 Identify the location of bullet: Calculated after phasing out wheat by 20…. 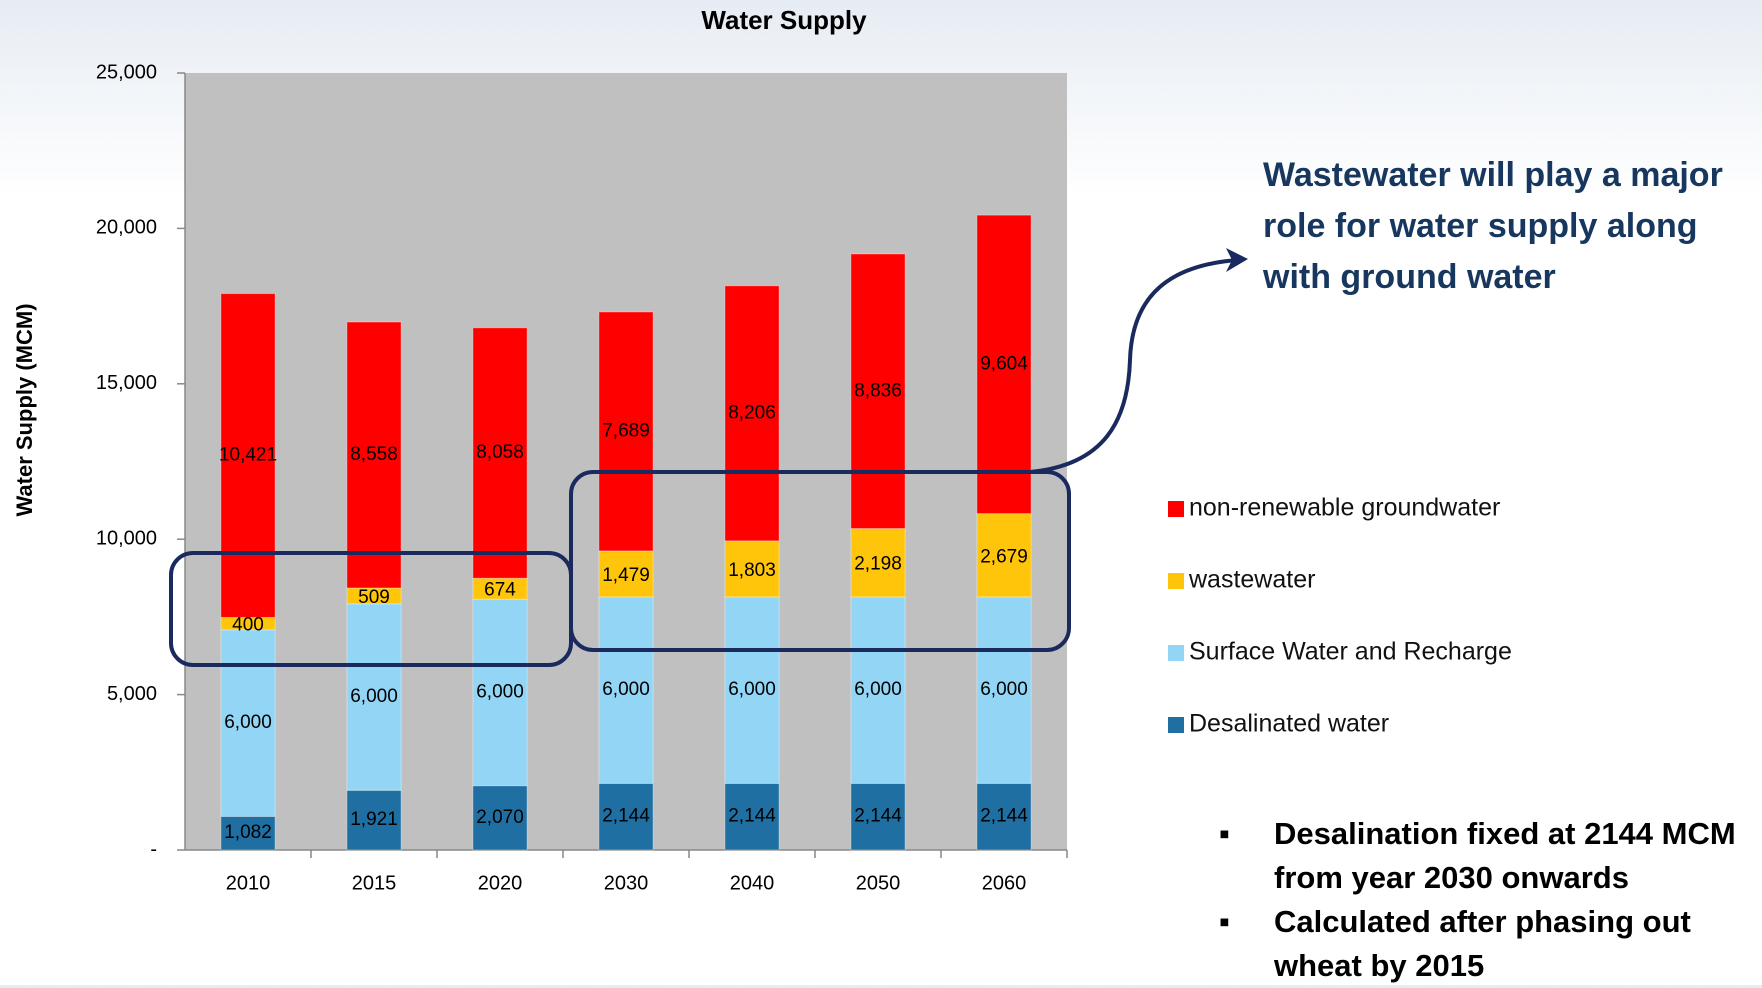
(1486, 944).